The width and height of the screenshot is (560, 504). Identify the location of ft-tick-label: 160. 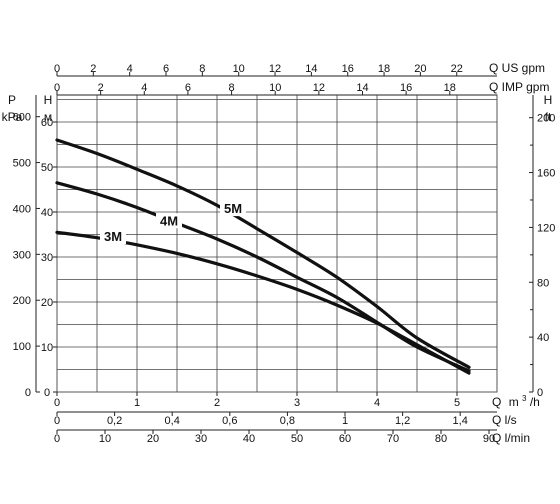
(546, 174).